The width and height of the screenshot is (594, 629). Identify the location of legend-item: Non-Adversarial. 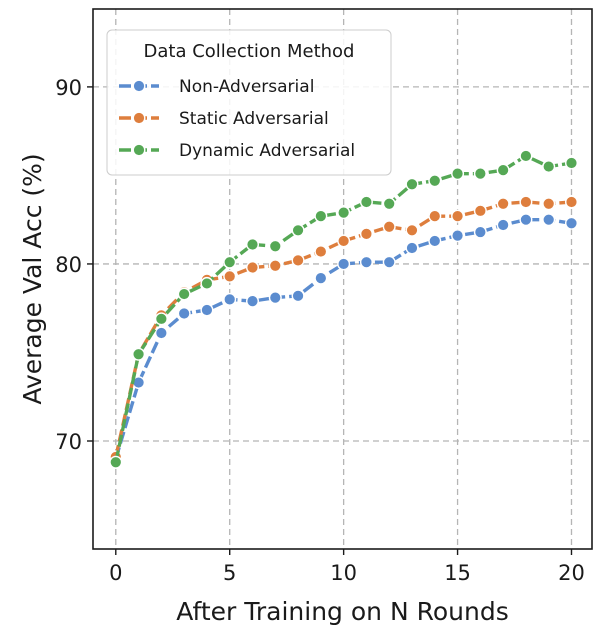
(216, 87).